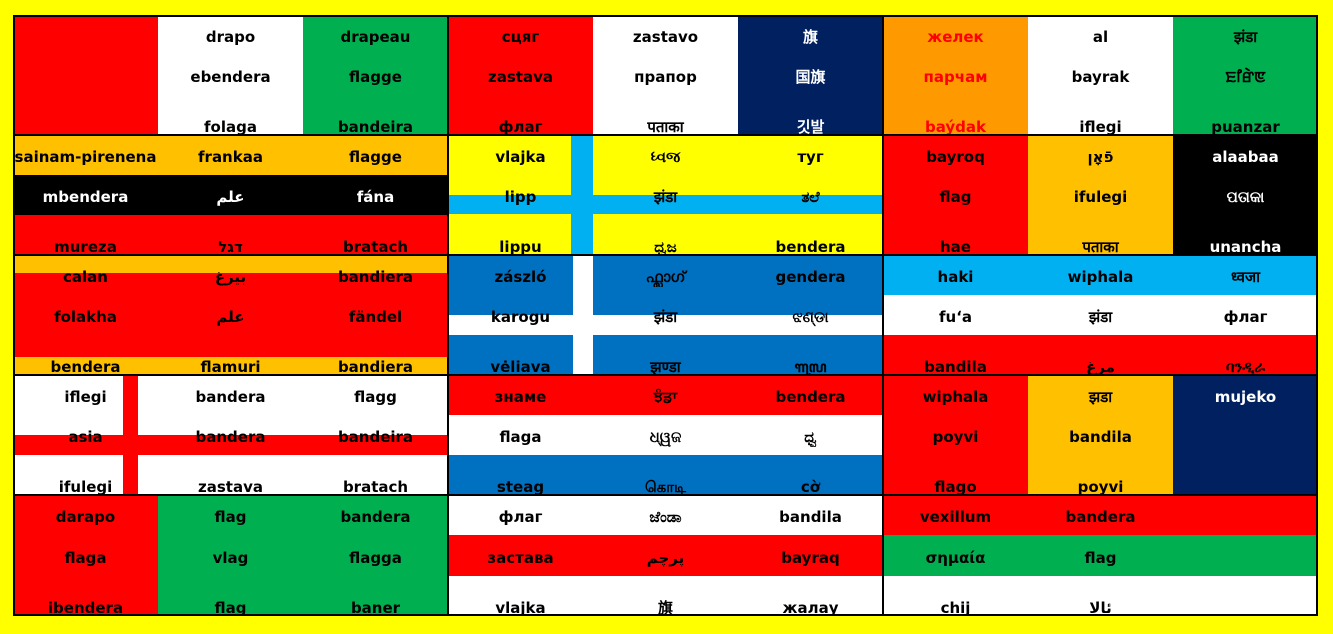 The image size is (1333, 634). I want to click on flag-word: ਝੰਡਾ, so click(665, 397).